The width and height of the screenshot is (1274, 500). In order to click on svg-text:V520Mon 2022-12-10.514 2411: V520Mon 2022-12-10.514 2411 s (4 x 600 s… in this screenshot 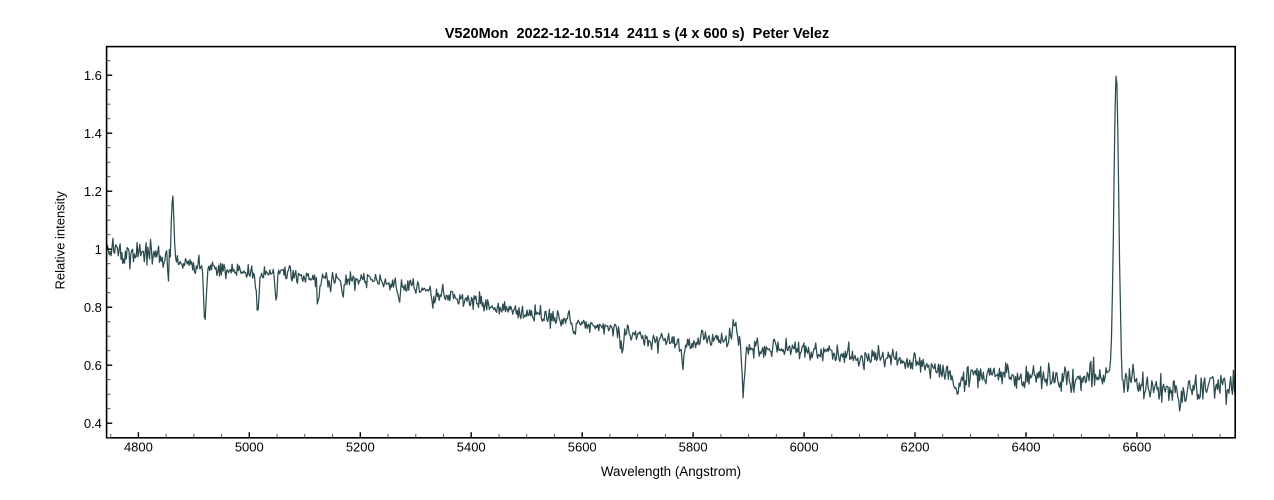, I will do `click(637, 34)`.